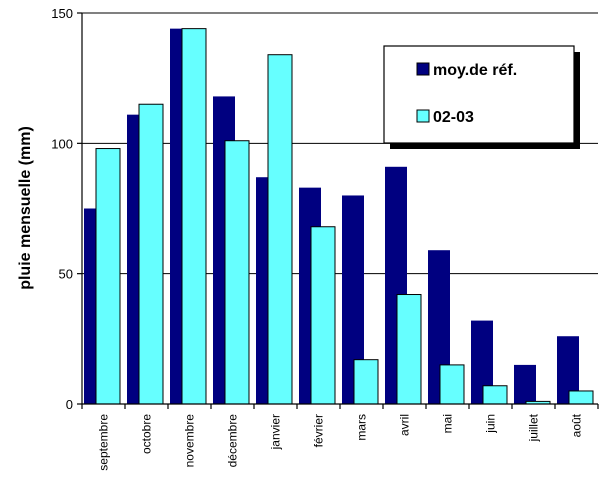 The width and height of the screenshot is (606, 500). What do you see at coordinates (353, 299) in the screenshot?
I see `bar-moy-de-ref-mars` at bounding box center [353, 299].